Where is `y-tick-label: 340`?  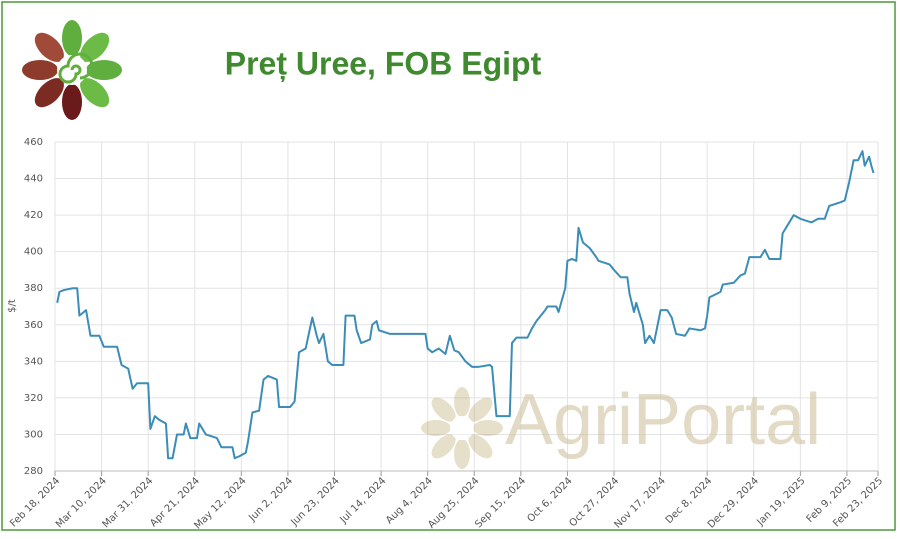
y-tick-label: 340 is located at coordinates (33, 361).